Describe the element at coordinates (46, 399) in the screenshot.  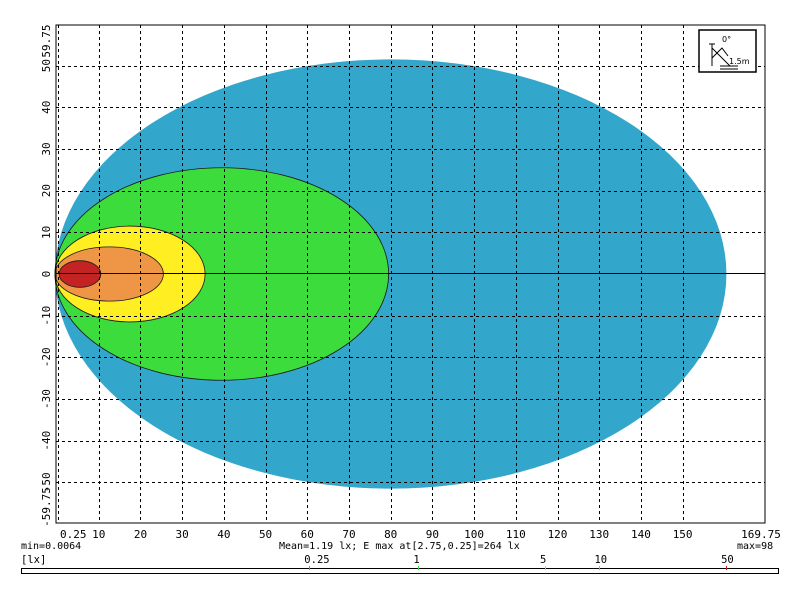
I see `y-tick-label: -30` at that location.